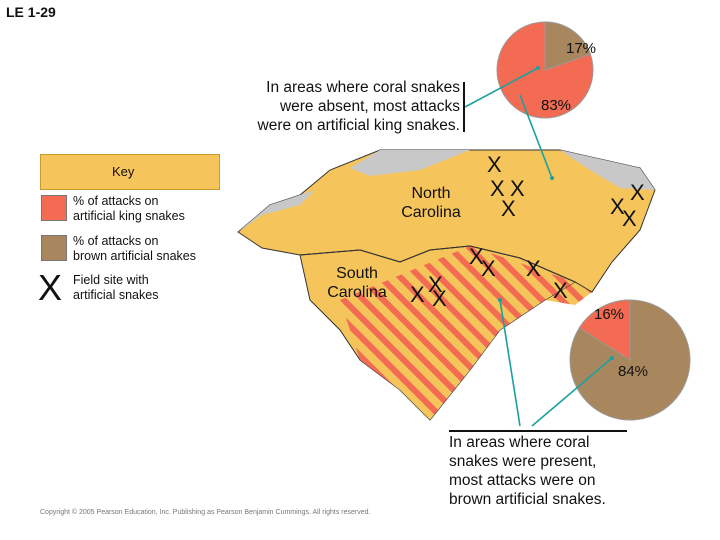 The height and width of the screenshot is (540, 720). I want to click on site-legend-line: Field site with, so click(111, 280).